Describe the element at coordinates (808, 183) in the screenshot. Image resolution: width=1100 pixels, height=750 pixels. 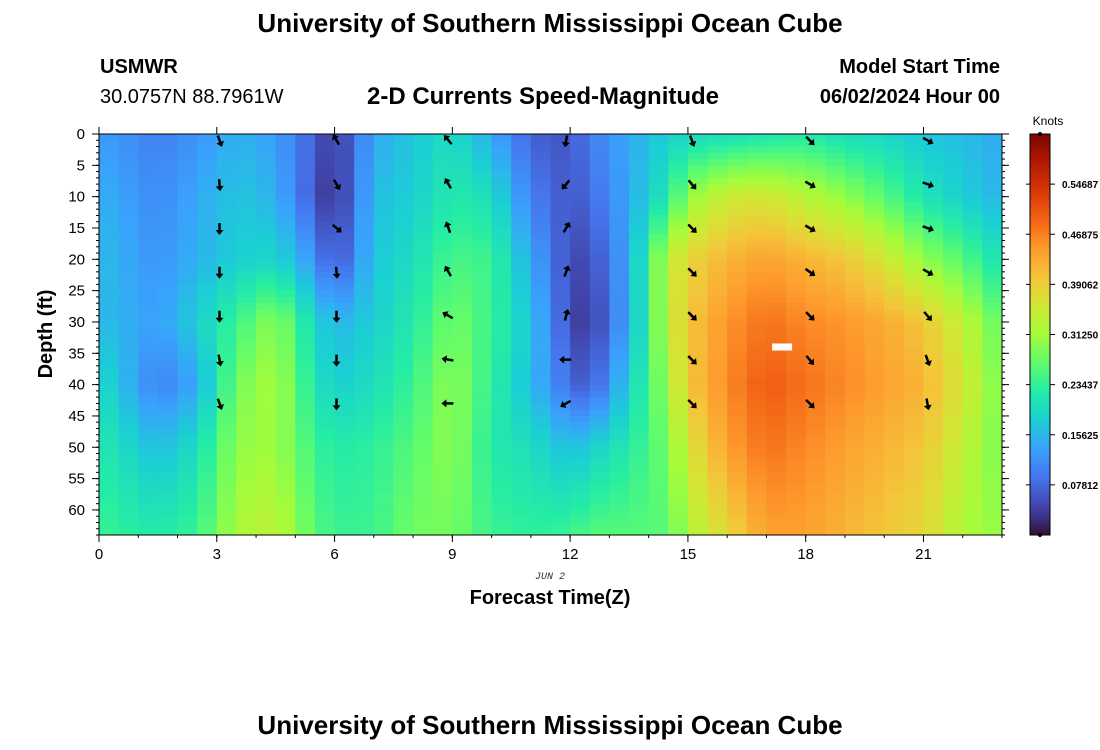
I see `arrow-shaft` at that location.